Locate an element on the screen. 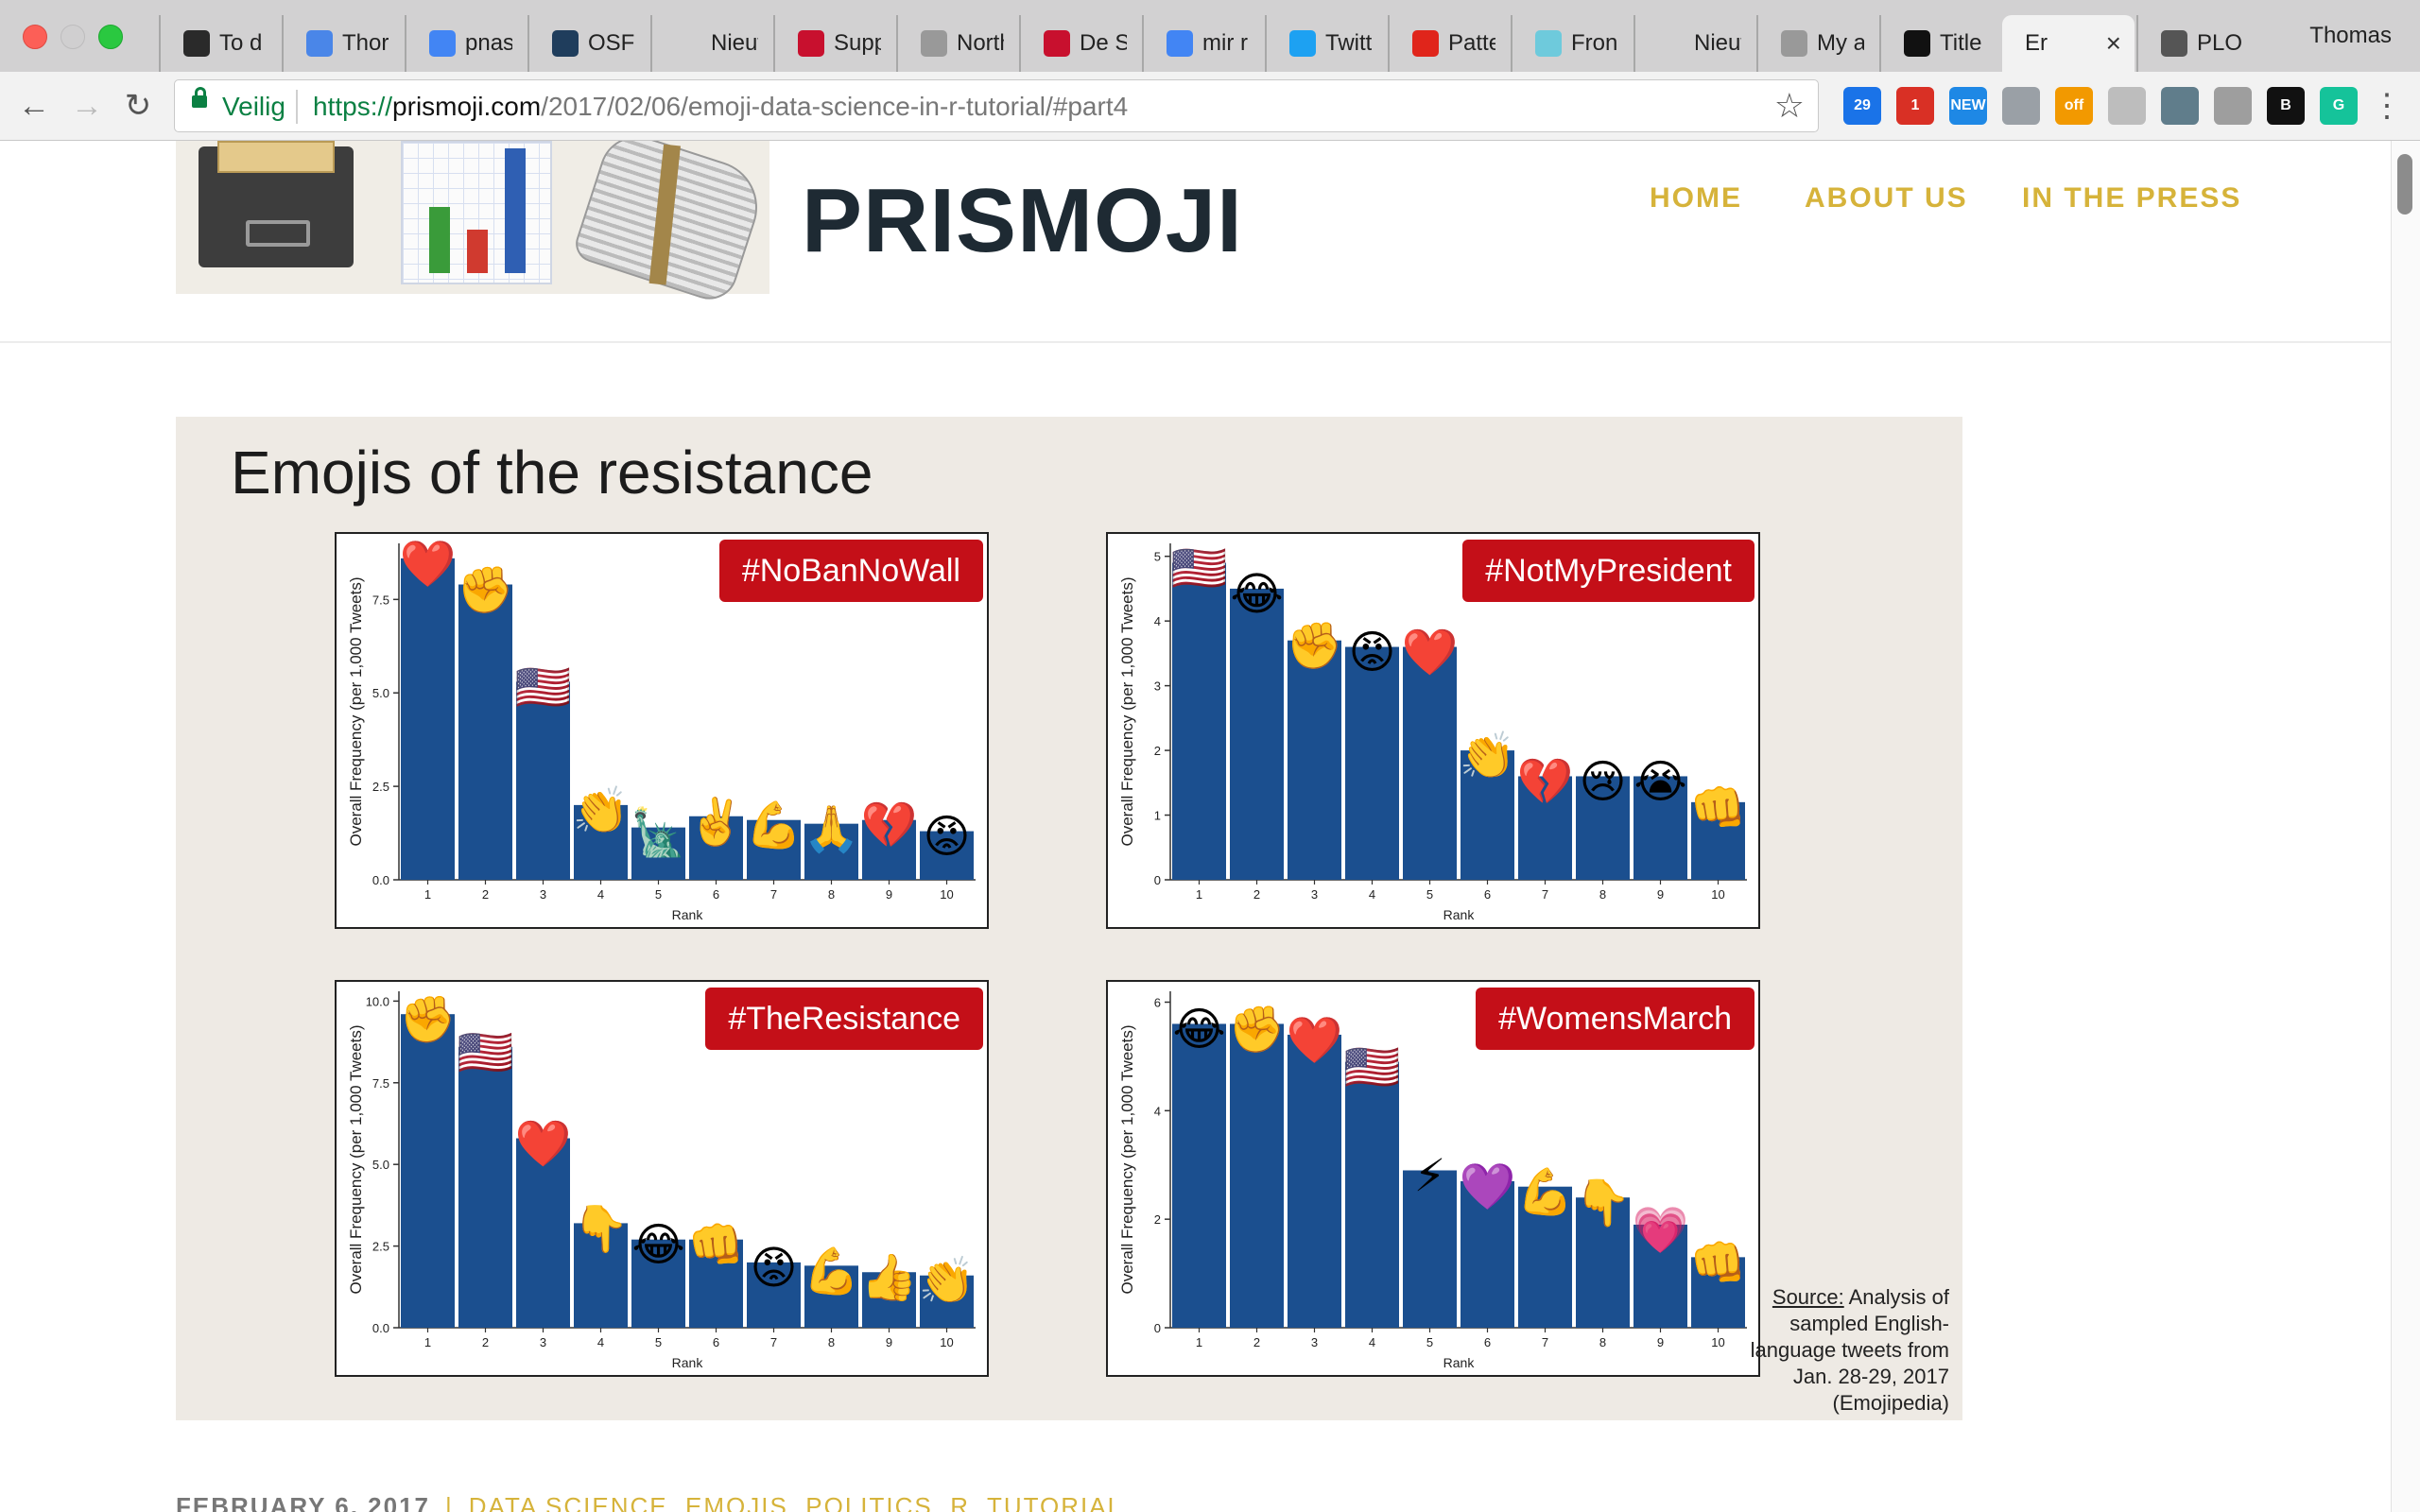  browser-tab: Thor is located at coordinates (342, 43).